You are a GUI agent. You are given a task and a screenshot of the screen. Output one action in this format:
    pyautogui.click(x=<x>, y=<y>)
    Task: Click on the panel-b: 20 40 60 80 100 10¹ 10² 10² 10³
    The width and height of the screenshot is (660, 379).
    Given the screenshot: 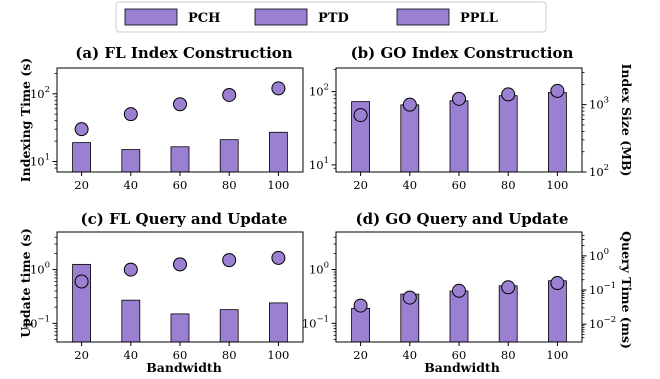 What is the action you would take?
    pyautogui.click(x=459, y=129)
    